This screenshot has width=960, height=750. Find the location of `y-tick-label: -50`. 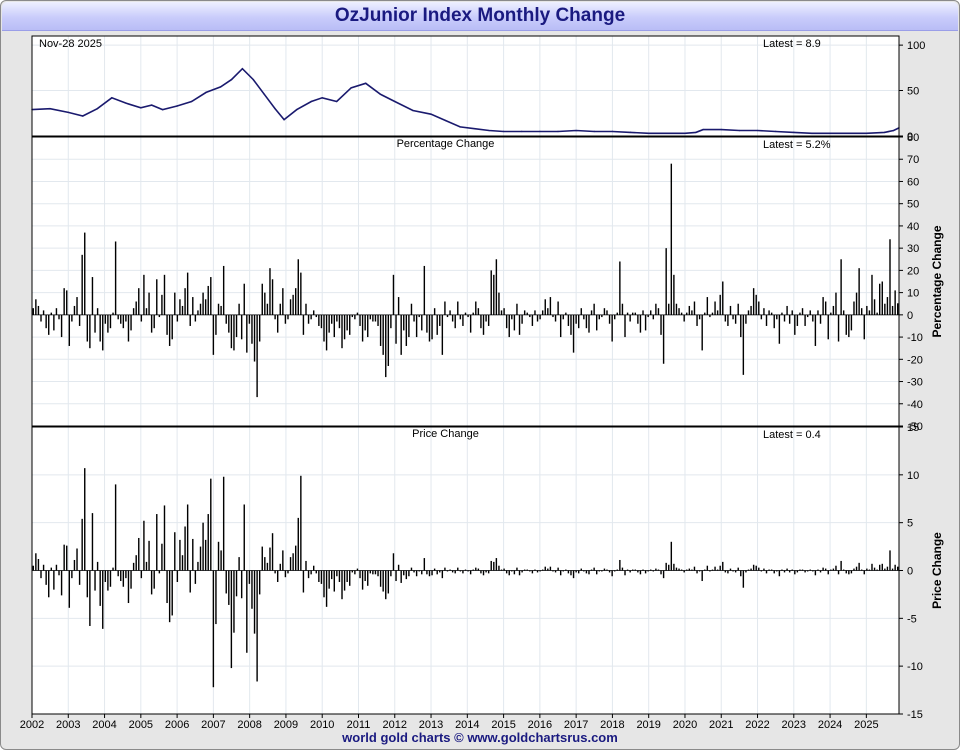

y-tick-label: -50 is located at coordinates (915, 427).